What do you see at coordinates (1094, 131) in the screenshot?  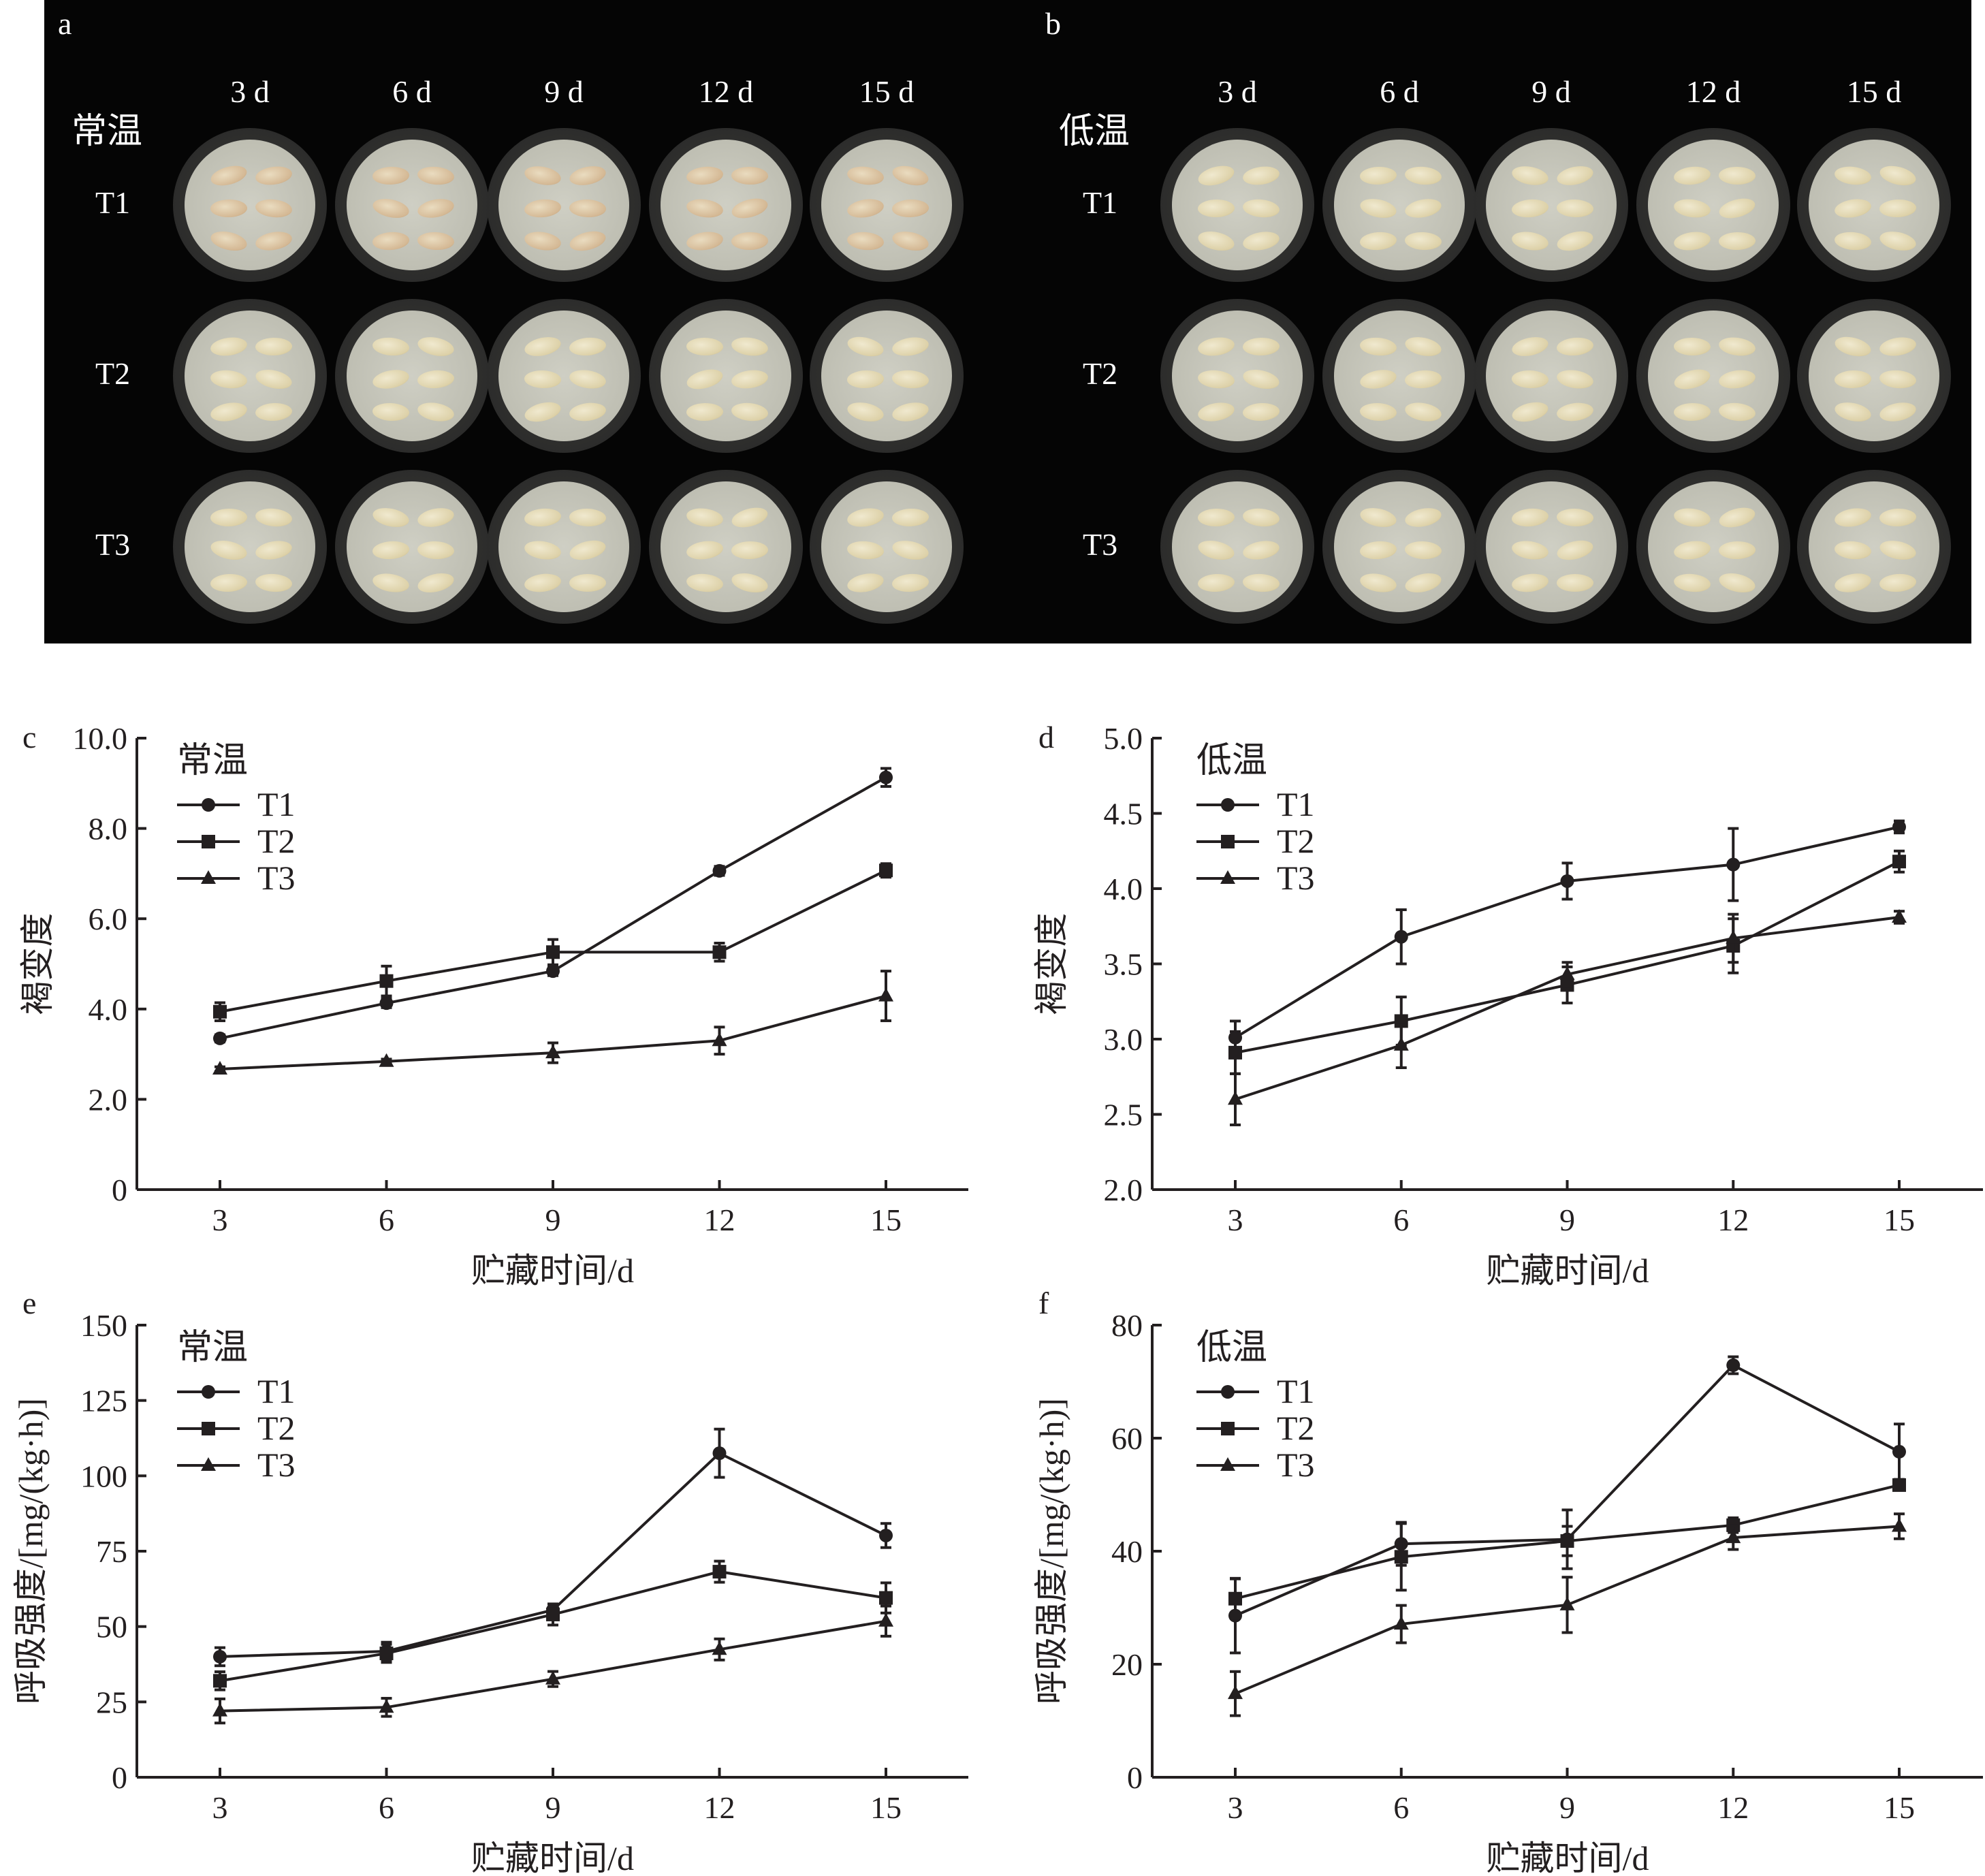 I see `condition-label: 低温` at bounding box center [1094, 131].